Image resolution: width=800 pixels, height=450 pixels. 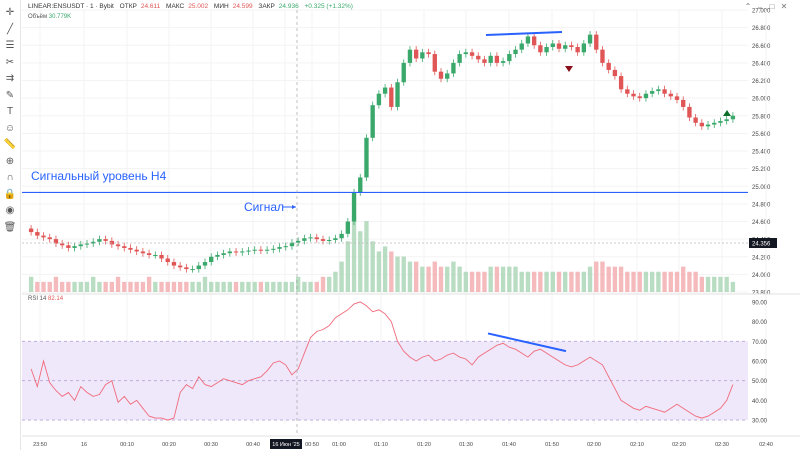 What do you see at coordinates (10, 144) in the screenshot?
I see `ruler-icon: 📏` at bounding box center [10, 144].